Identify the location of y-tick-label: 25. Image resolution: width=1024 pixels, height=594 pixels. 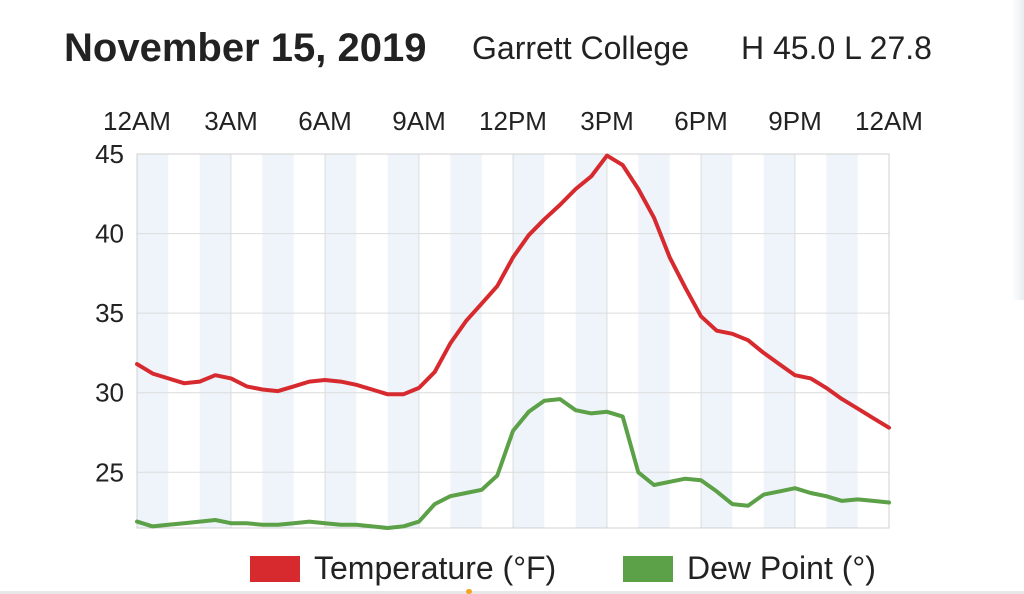
(109, 472).